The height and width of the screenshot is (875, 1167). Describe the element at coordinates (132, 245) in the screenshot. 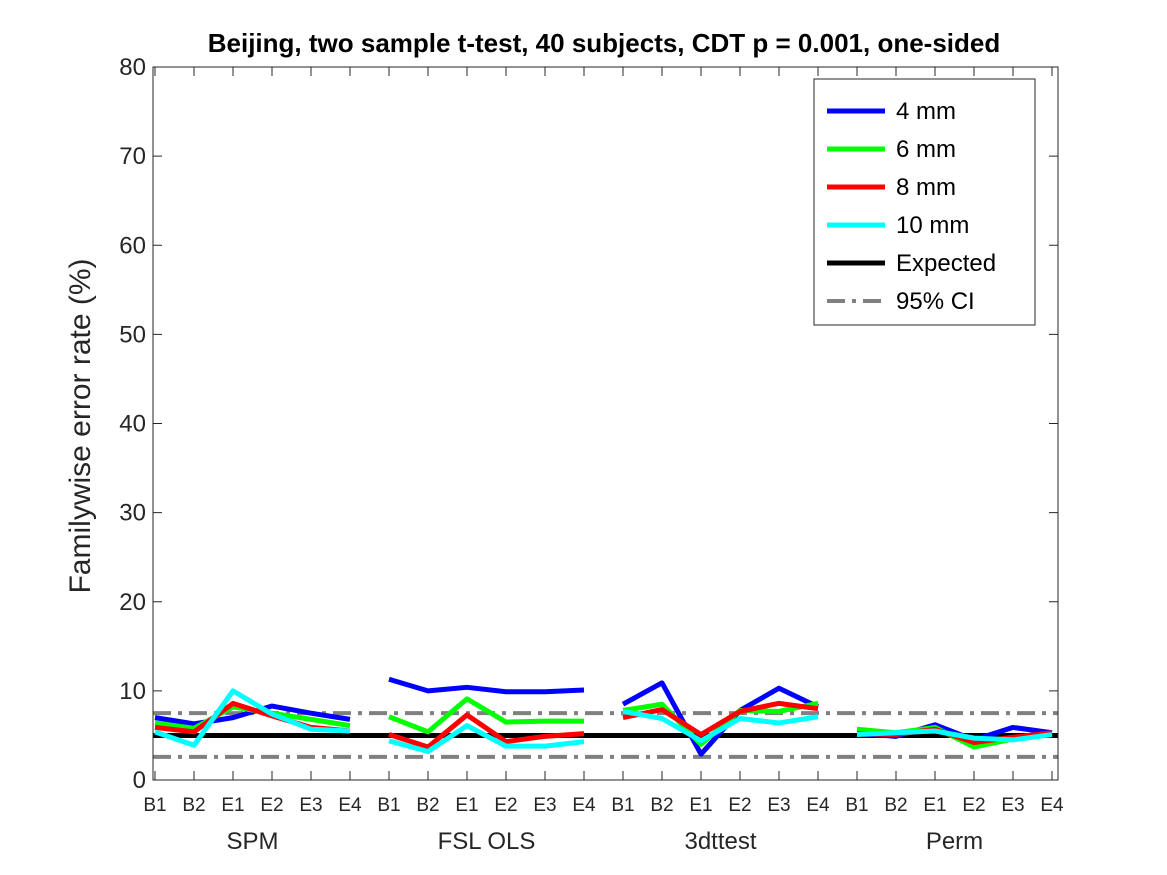

I see `y-tick-label: 60` at that location.